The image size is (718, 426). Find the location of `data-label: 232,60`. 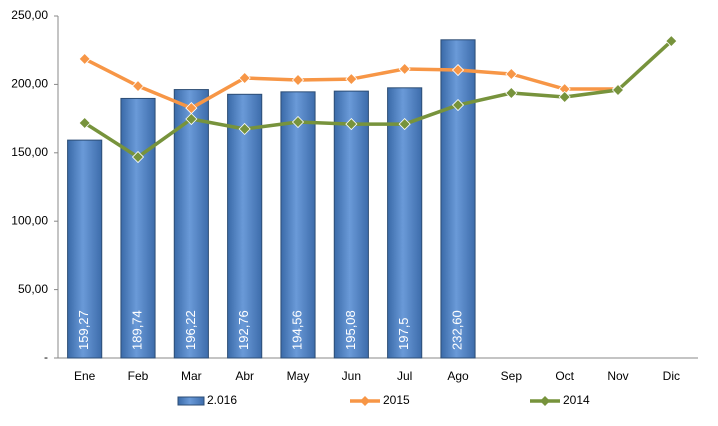

data-label: 232,60 is located at coordinates (456, 330).